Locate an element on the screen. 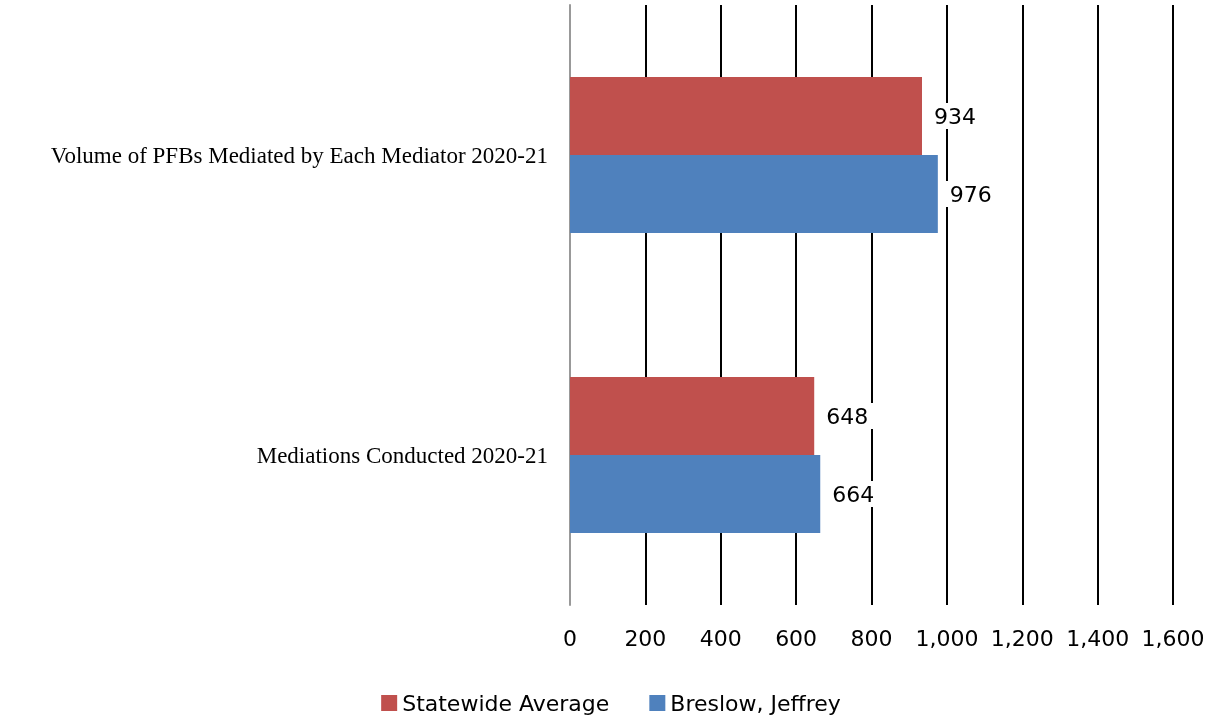  x-tick-label: 400 is located at coordinates (720, 638).